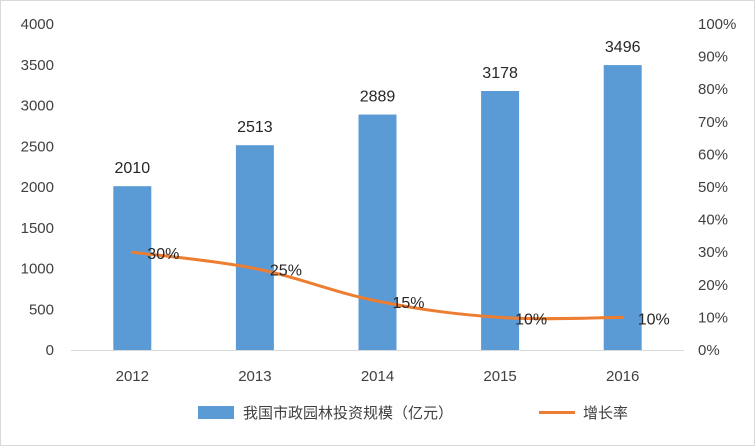 This screenshot has height=446, width=755. What do you see at coordinates (37, 269) in the screenshot?
I see `left-axis-tick-label: 1000` at bounding box center [37, 269].